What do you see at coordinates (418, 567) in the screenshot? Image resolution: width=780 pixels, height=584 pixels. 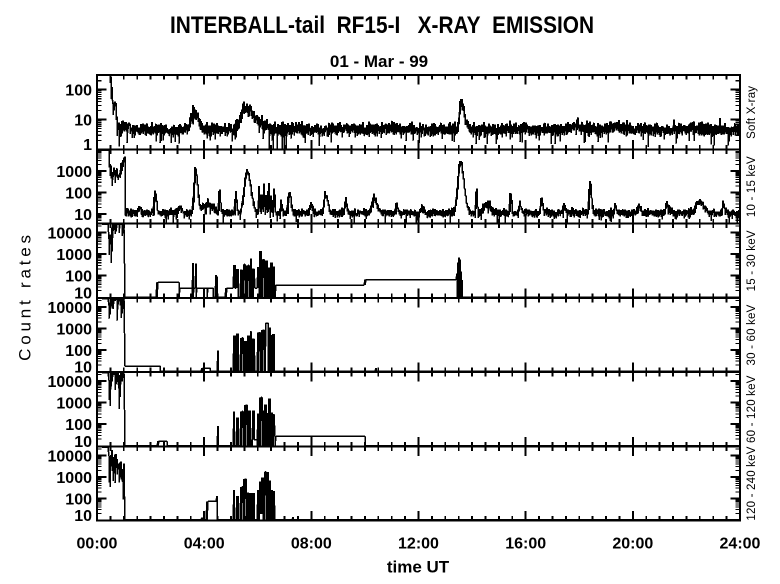 I see `svg-text: time UT` at bounding box center [418, 567].